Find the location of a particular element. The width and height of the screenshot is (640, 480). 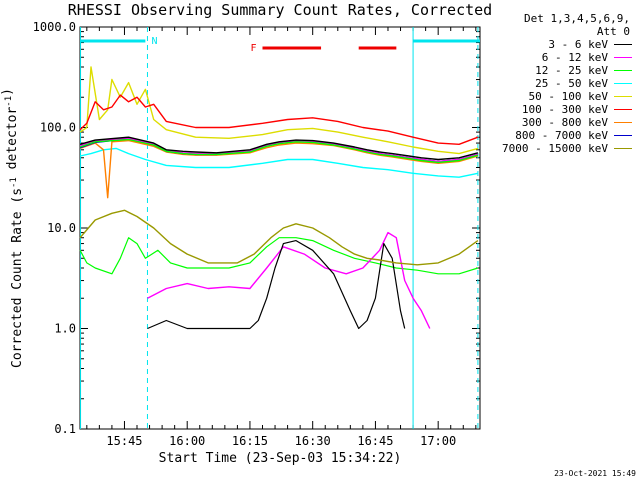

series-line-50-100kev is located at coordinates (279, 110).